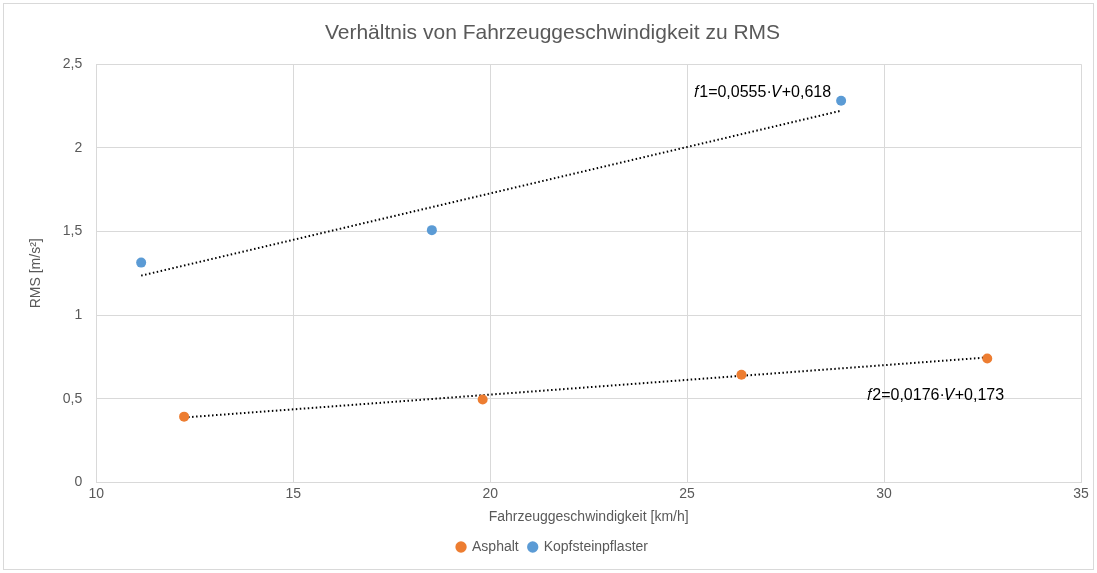 This screenshot has width=1097, height=573. Describe the element at coordinates (78, 146) in the screenshot. I see `y-tick-label: 2` at that location.